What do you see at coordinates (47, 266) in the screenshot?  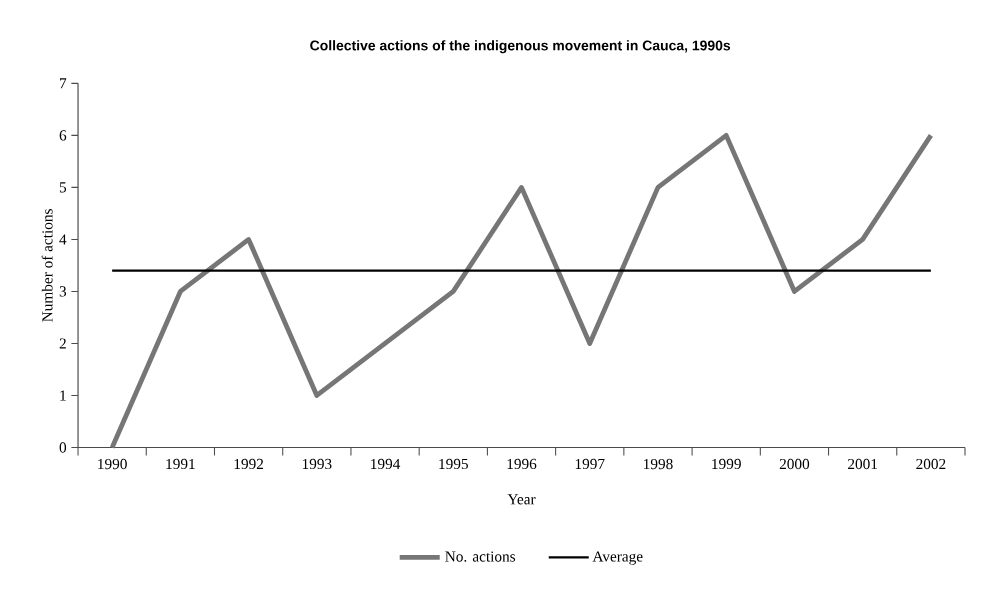 I see `y-axis-title: Number of actions` at bounding box center [47, 266].